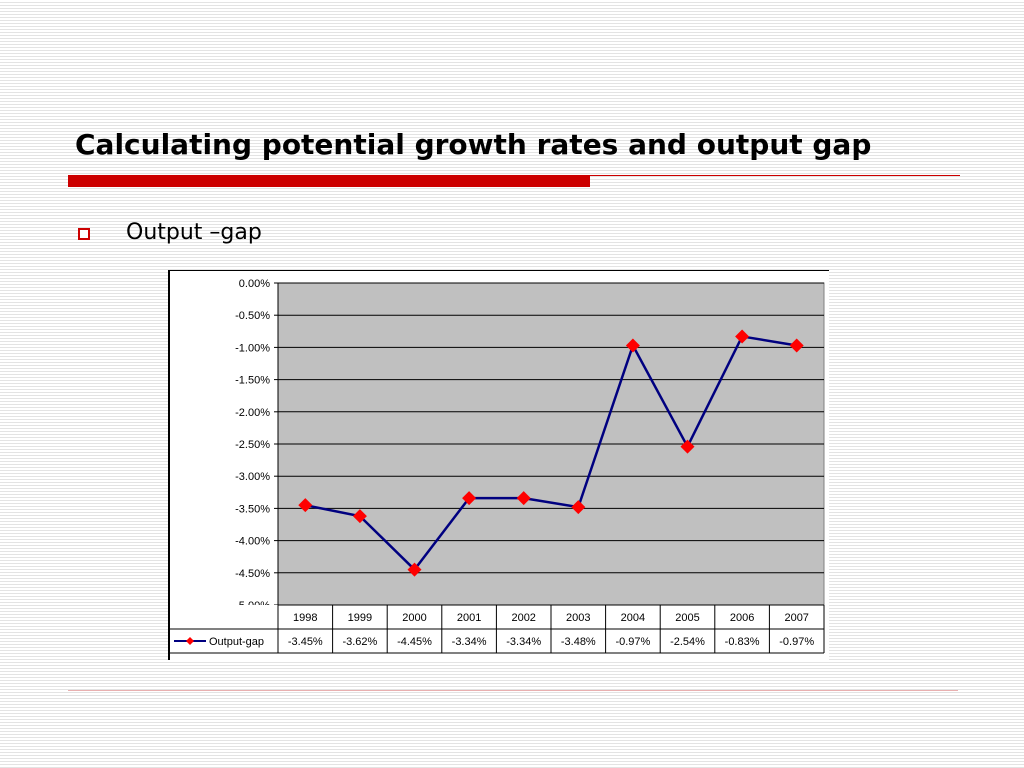 The height and width of the screenshot is (768, 1024). What do you see at coordinates (252, 413) in the screenshot?
I see `y-tick-label: -2.00%` at bounding box center [252, 413].